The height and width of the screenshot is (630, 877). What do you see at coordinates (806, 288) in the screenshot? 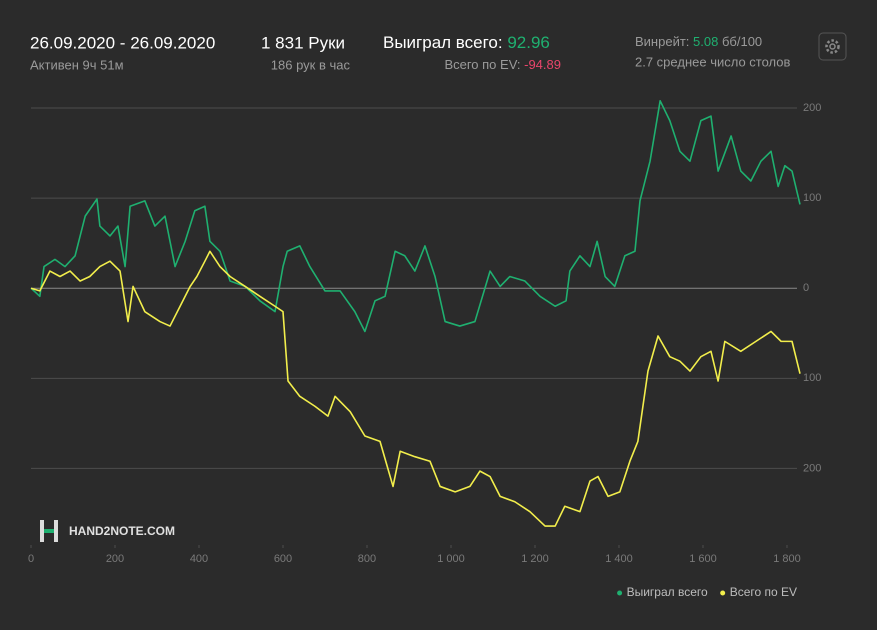
I see `y-tick-label: 0` at bounding box center [806, 288].